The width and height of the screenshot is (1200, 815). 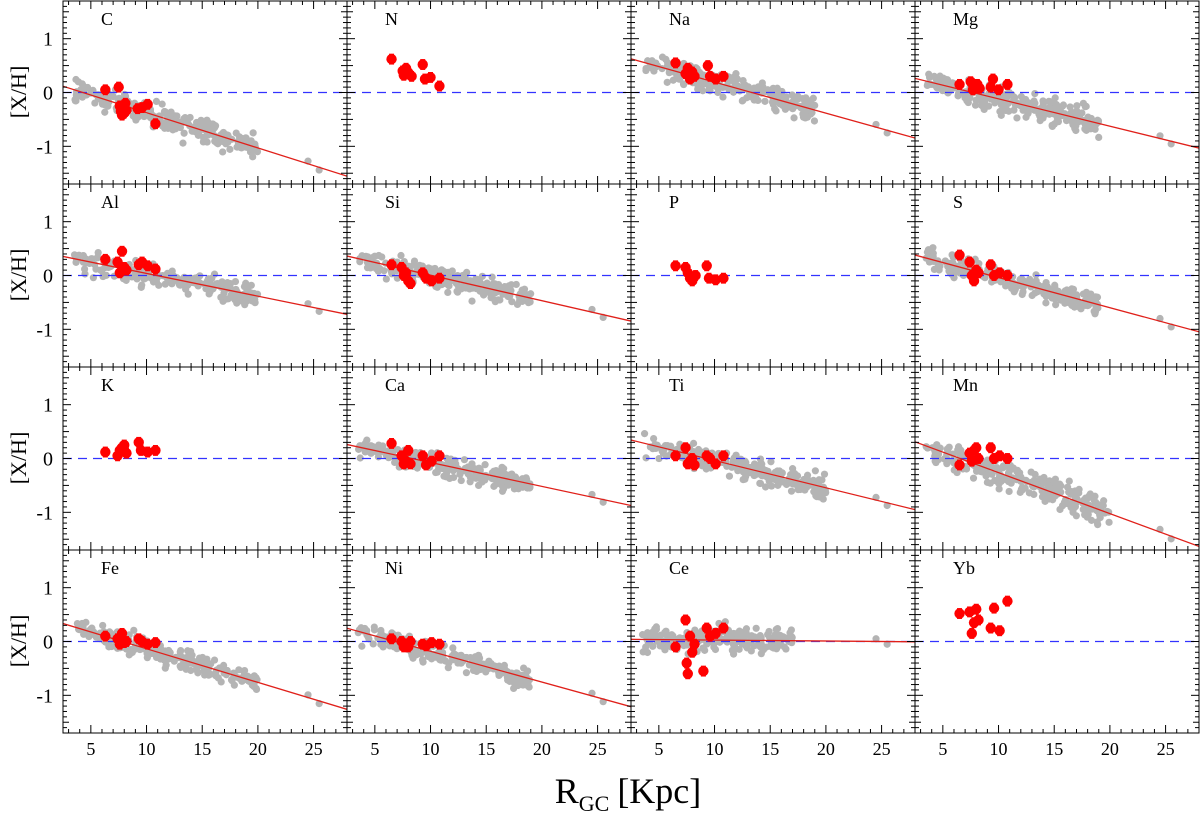 I want to click on gradient-fit-line, so click(x=205, y=131).